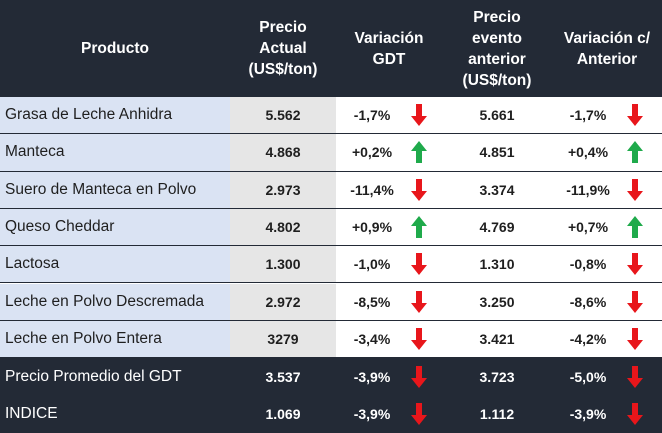 This screenshot has height=433, width=662. I want to click on previous-variation-value: -5,0%, so click(588, 376).